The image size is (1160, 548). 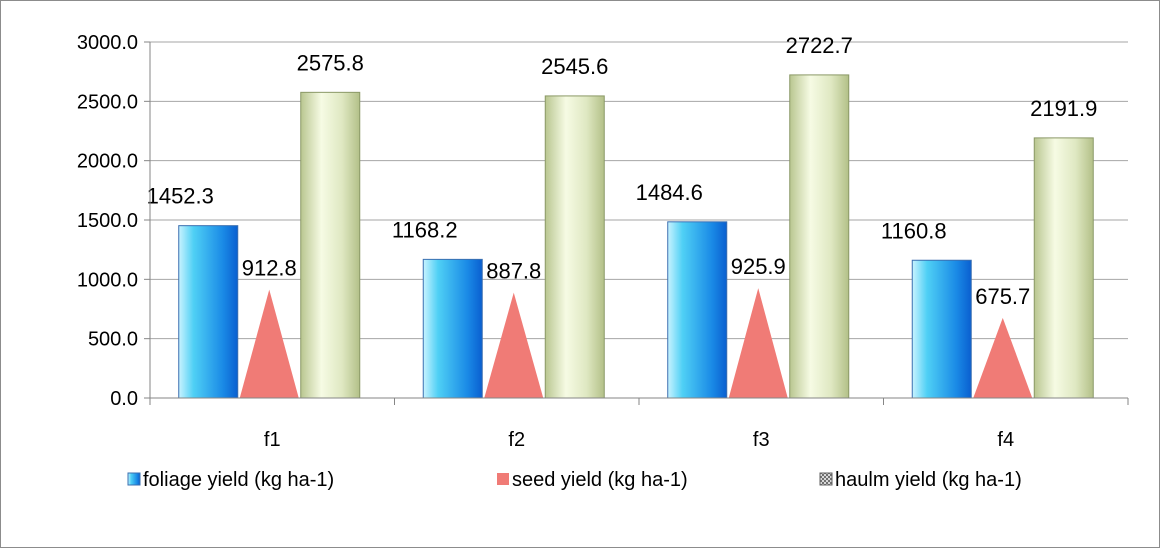 What do you see at coordinates (516, 440) in the screenshot?
I see `x-tick-label: f2` at bounding box center [516, 440].